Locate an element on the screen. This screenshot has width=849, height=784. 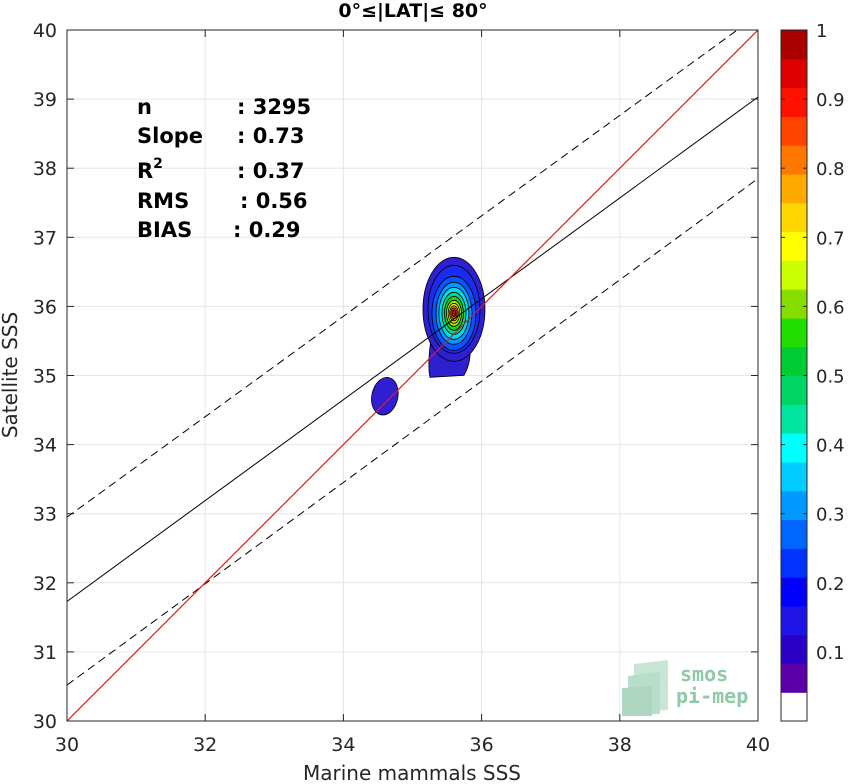
colorbar-tick-label: 0.5 is located at coordinates (830, 377).